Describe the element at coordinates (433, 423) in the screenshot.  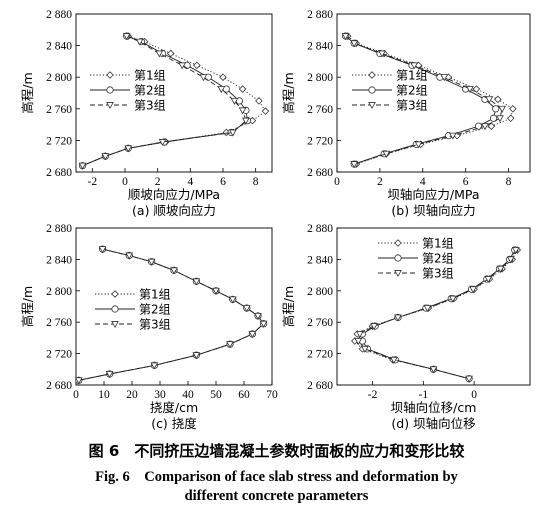
I see `subplot-caption: (d) 坝轴向位移` at that location.